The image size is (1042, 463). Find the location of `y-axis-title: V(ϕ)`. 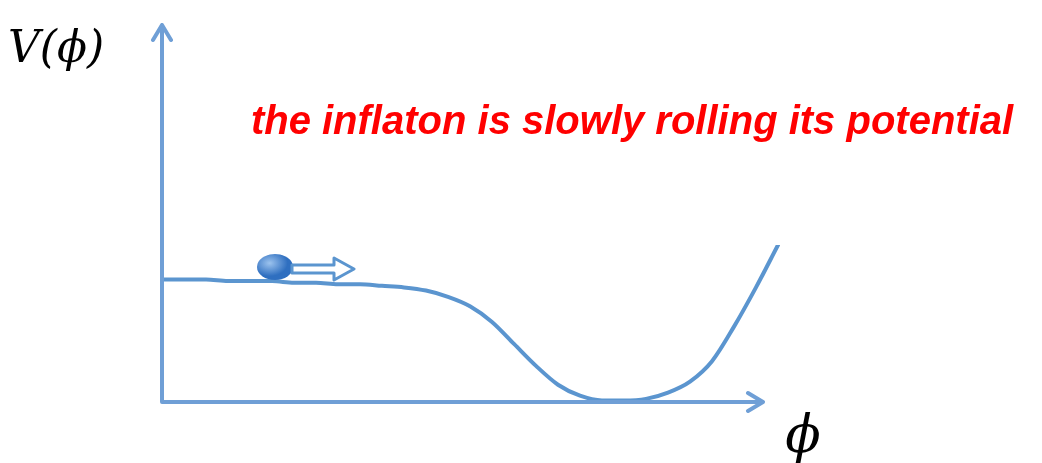

y-axis-title: V(ϕ) is located at coordinates (56, 46).